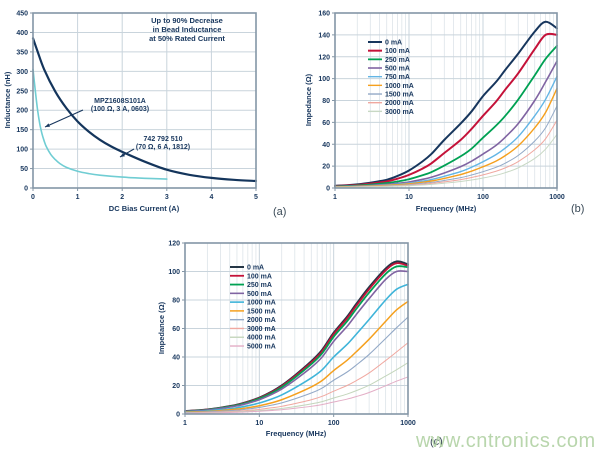 This screenshot has width=600, height=462. I want to click on caption-b: (b), so click(578, 209).